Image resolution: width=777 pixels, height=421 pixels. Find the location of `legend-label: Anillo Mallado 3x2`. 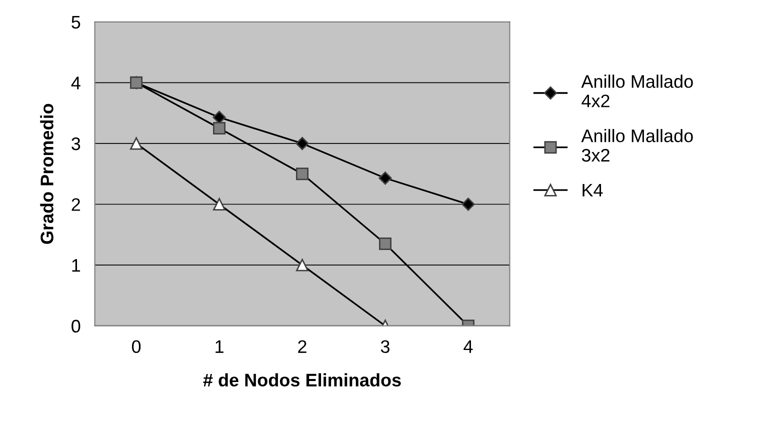

legend-label: Anillo Mallado 3x2 is located at coordinates (637, 145).